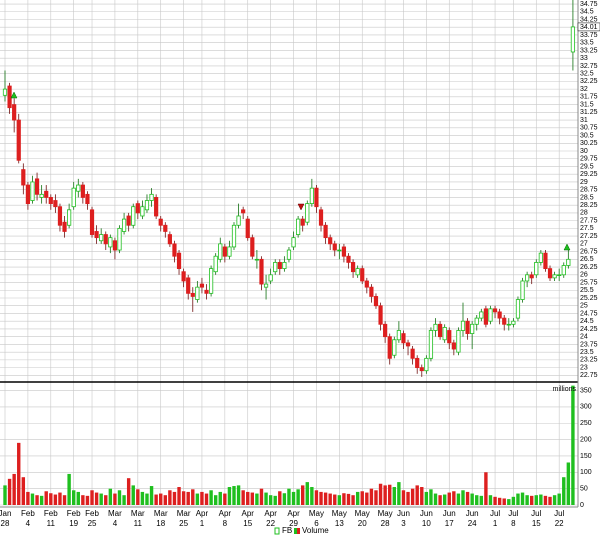 Image resolution: width=600 pixels, height=540 pixels. What do you see at coordinates (587, 259) in the screenshot?
I see `y-tick-label: 26.5` at bounding box center [587, 259].